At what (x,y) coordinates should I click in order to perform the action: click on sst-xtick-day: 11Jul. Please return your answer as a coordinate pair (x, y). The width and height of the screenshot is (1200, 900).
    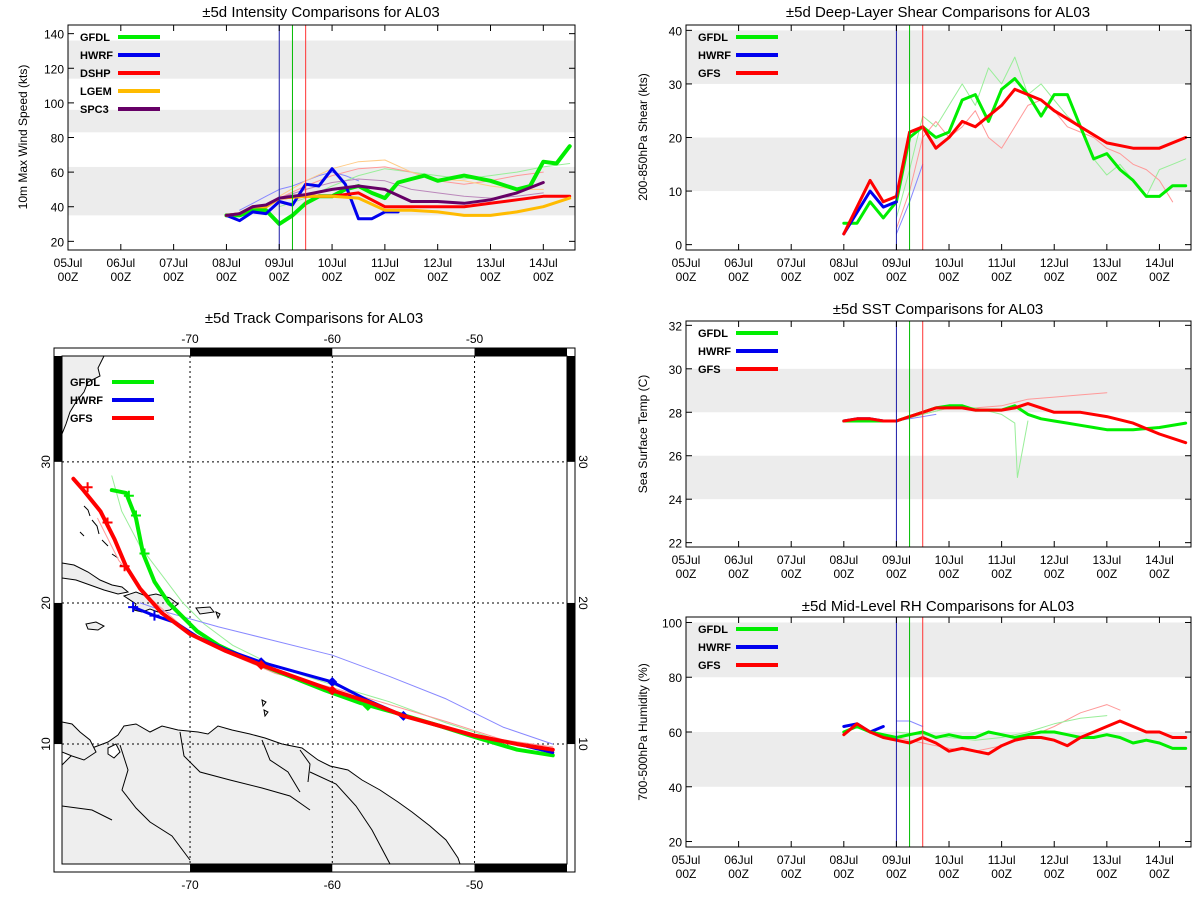
    Looking at the image, I should click on (1002, 560).